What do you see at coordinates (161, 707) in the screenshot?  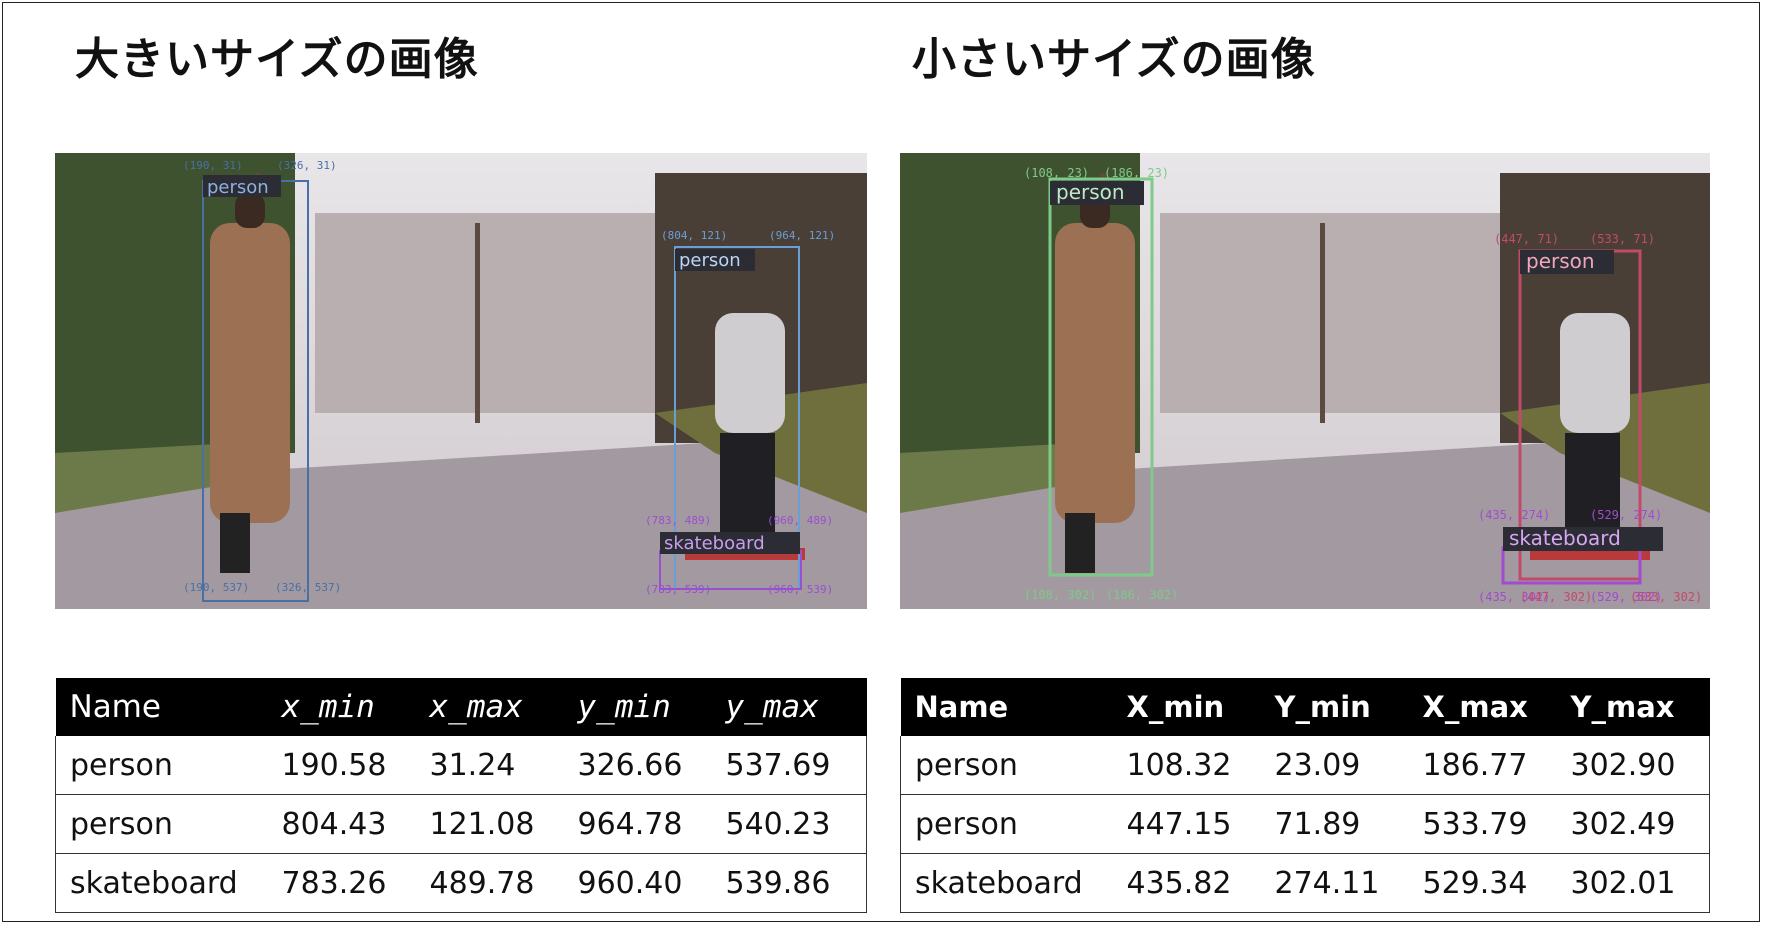 I see `left-th-name: Name` at bounding box center [161, 707].